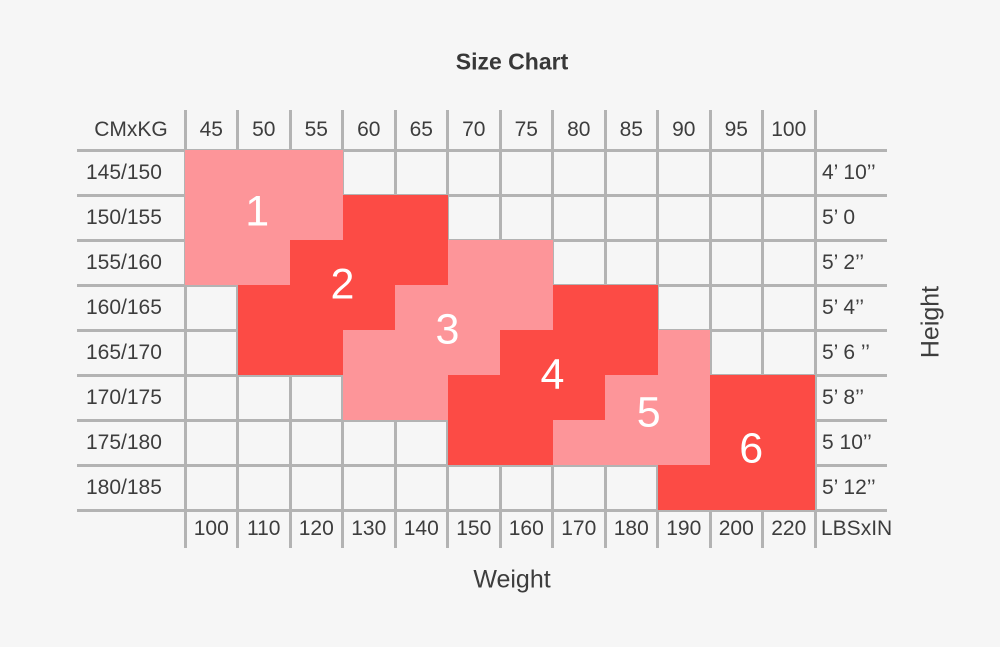  I want to click on lbs-footer-cell: 100, so click(211, 528).